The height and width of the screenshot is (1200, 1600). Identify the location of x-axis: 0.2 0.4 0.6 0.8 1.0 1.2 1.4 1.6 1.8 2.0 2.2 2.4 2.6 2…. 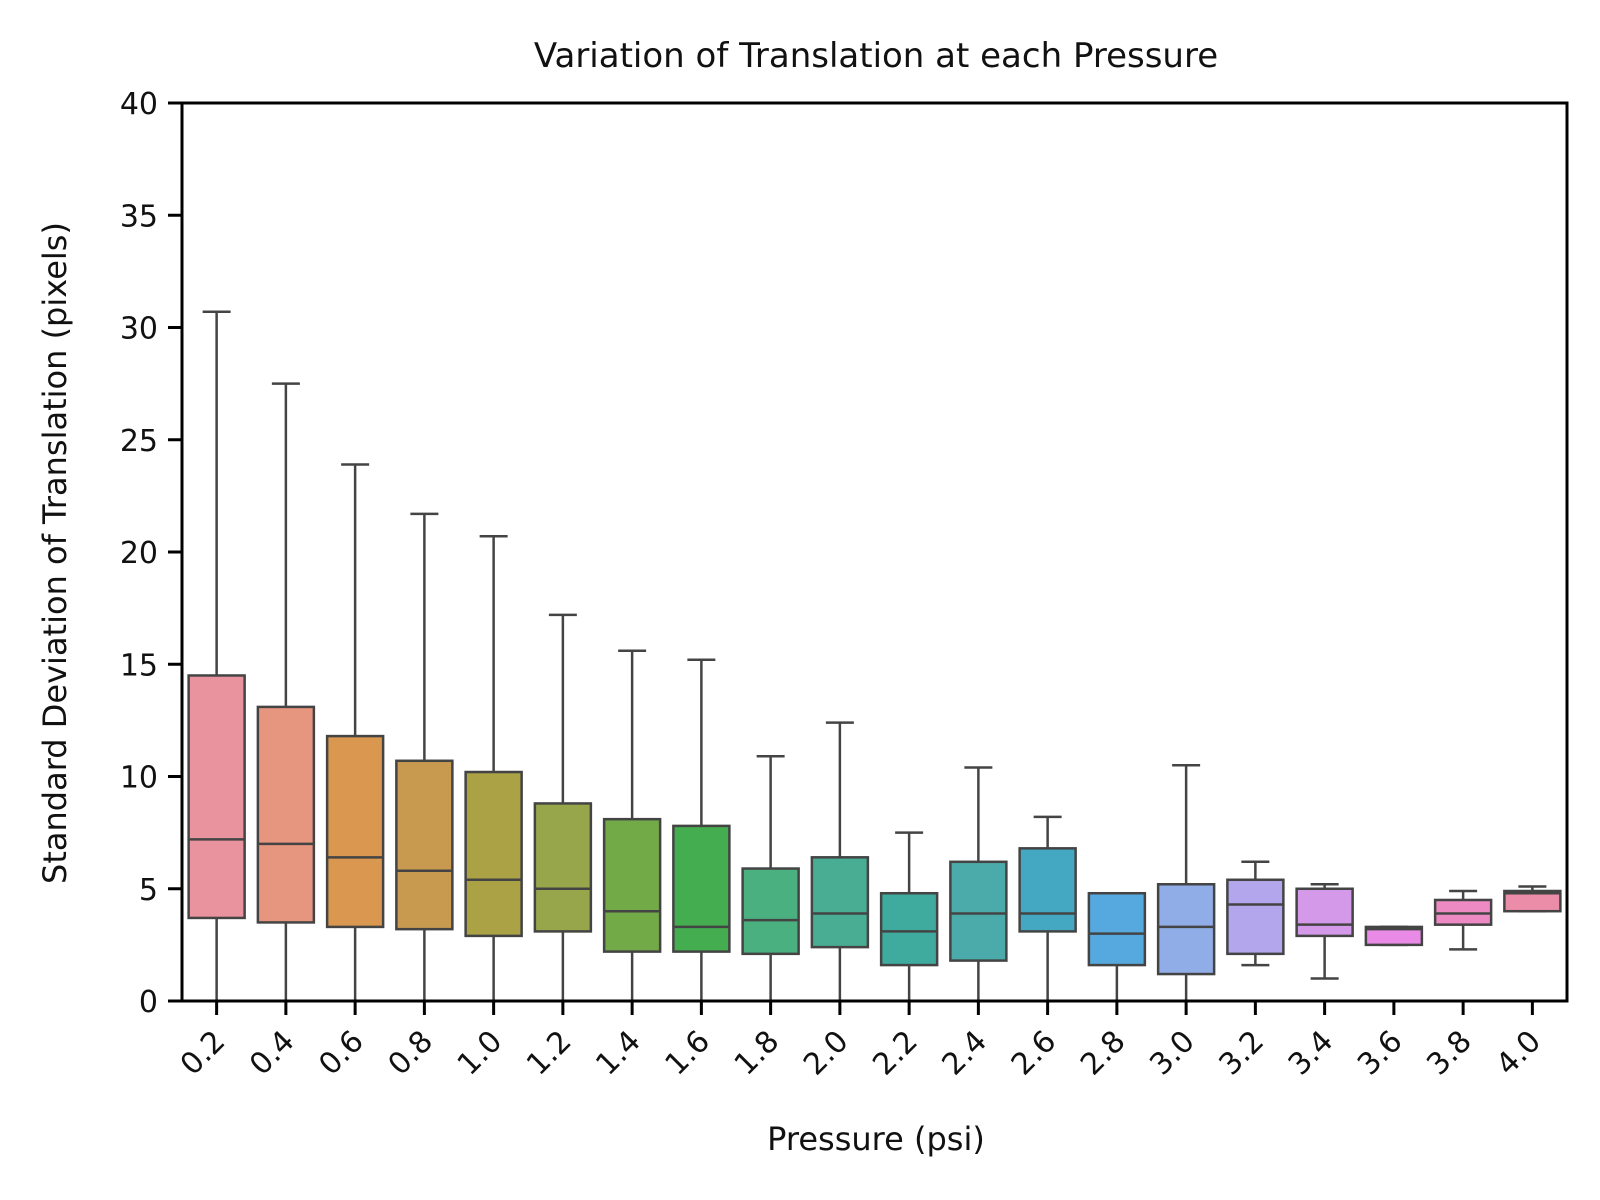
(861, 1041).